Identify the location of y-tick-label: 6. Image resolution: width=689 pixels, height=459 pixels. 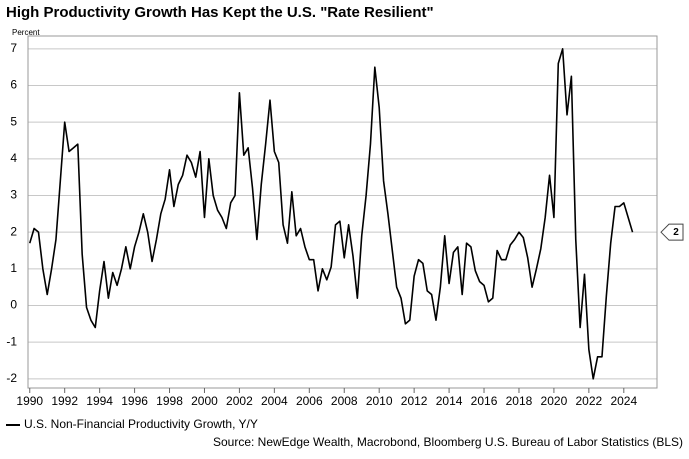
(13, 85).